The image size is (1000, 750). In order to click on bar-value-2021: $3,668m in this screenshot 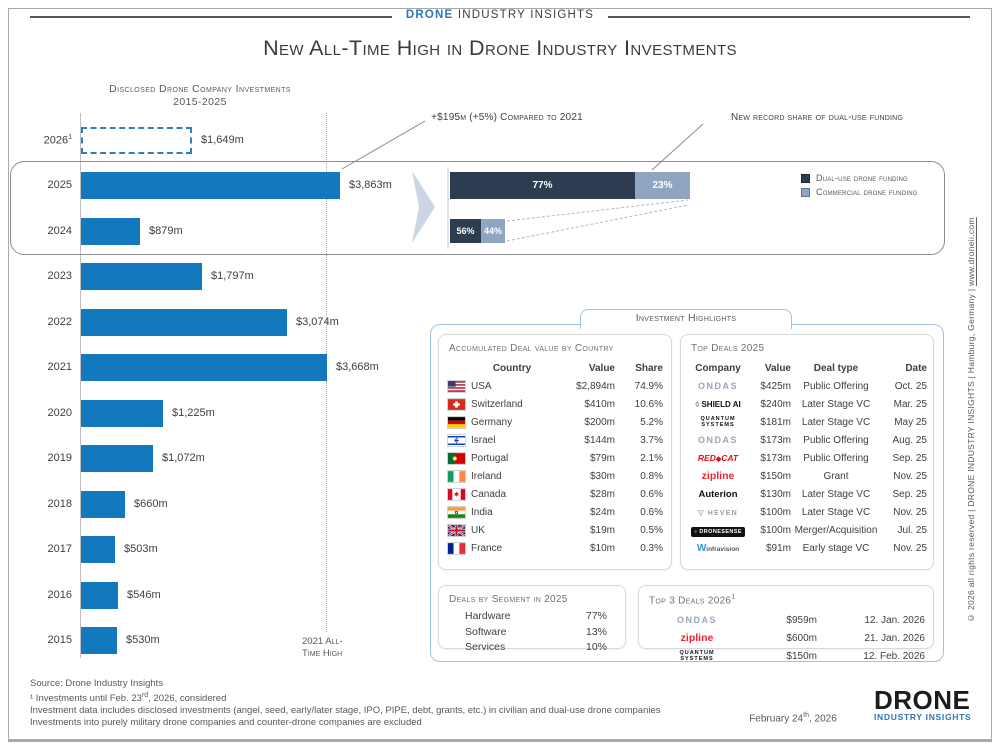, I will do `click(357, 367)`.